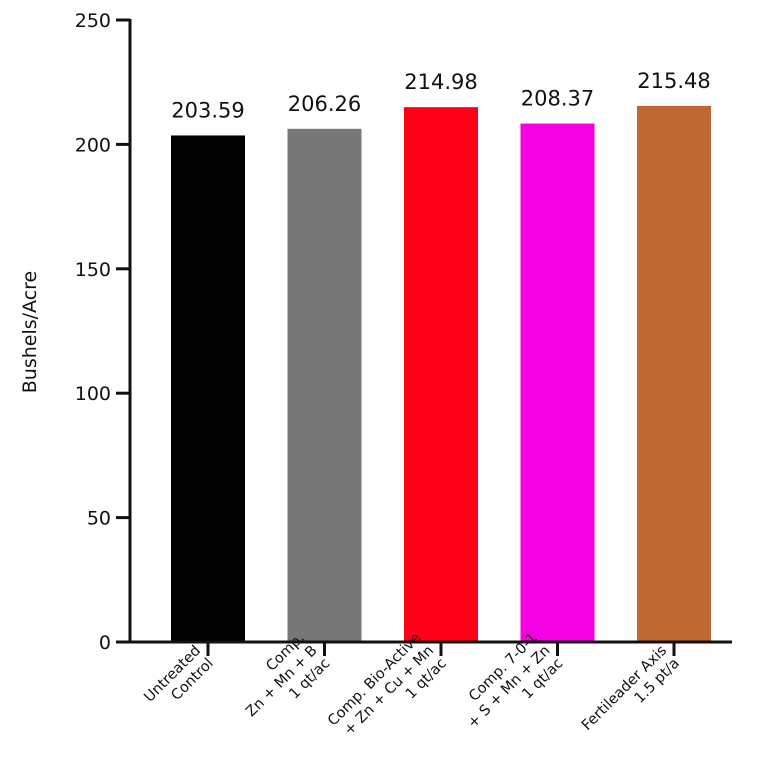 Image resolution: width=757 pixels, height=781 pixels. What do you see at coordinates (93, 145) in the screenshot?
I see `y-tick-label: 200` at bounding box center [93, 145].